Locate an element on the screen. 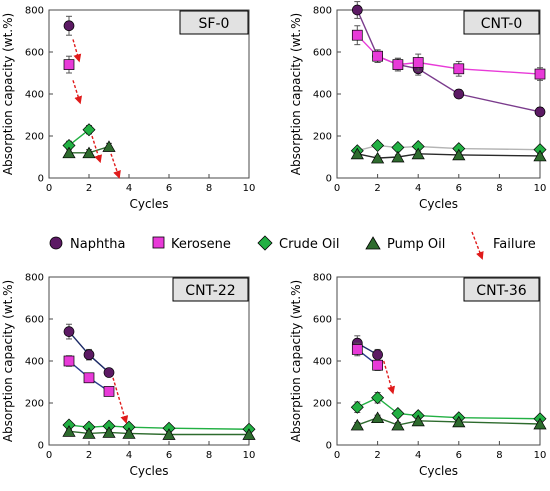 This screenshot has height=491, width=550. p0-ytick-label-600: 600 is located at coordinates (34, 53).